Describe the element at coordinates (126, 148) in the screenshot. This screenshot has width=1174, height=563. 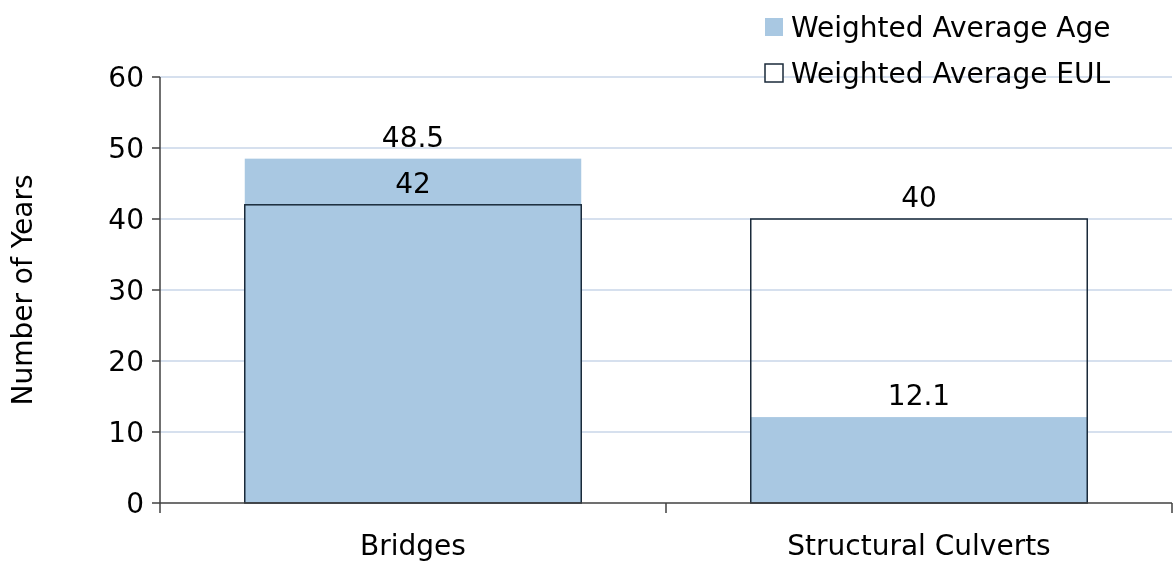
I see `y-tick-label: 50` at that location.